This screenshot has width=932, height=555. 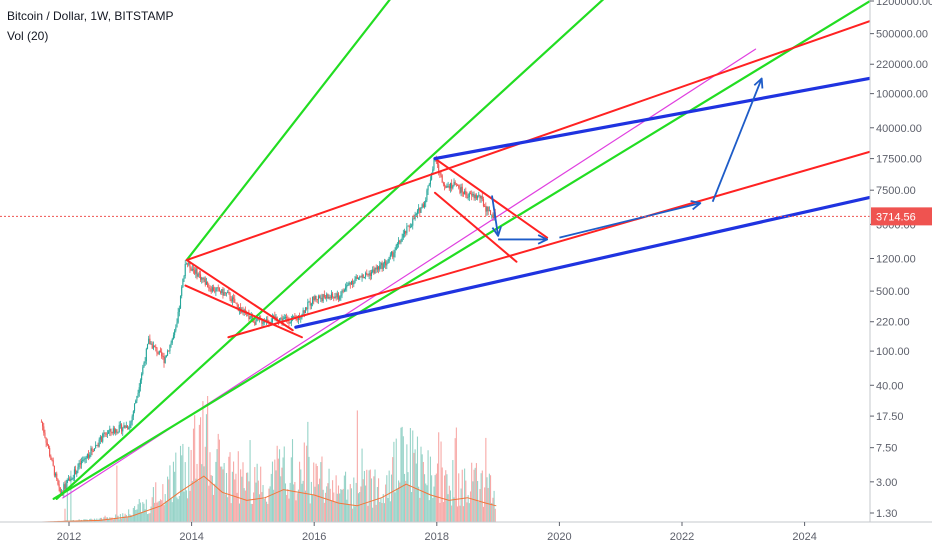 What do you see at coordinates (904, 4) in the screenshot?
I see `price-tick-label: 1200000.00` at bounding box center [904, 4].